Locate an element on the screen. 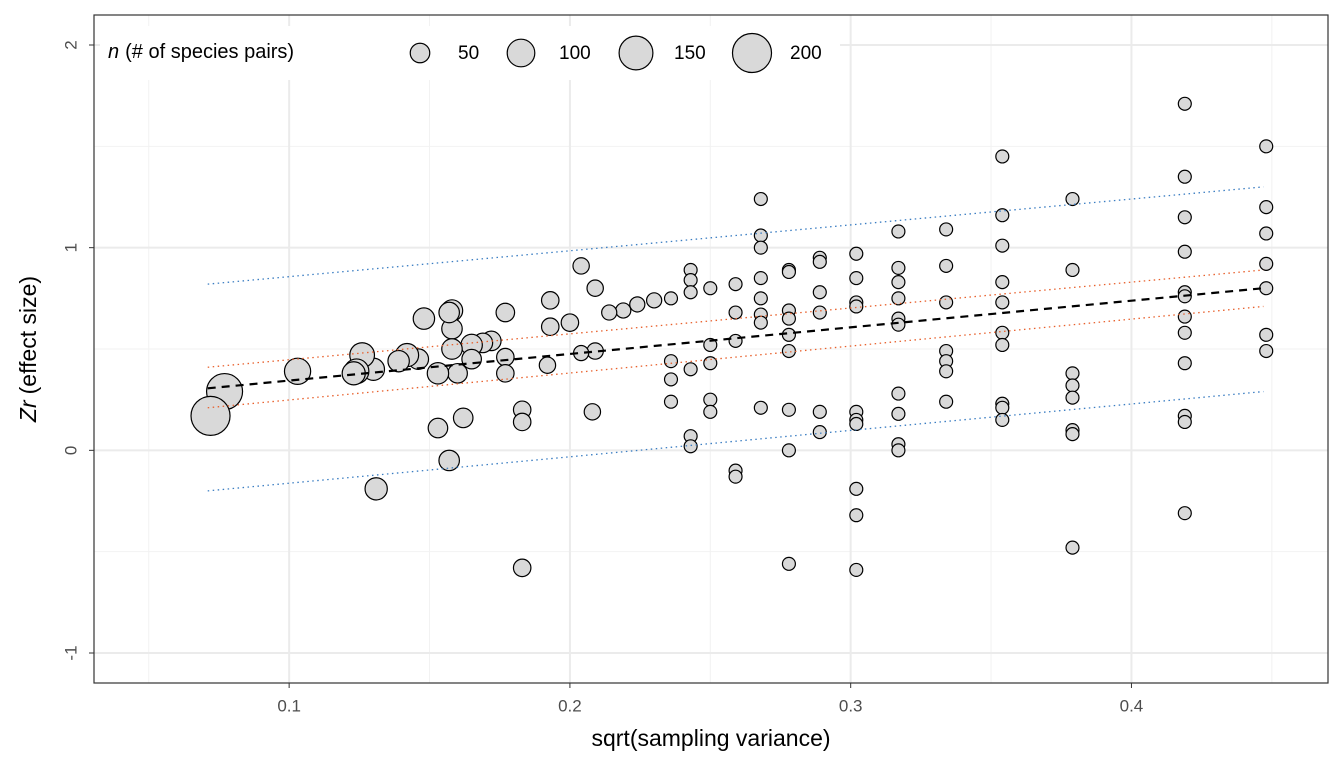 This screenshot has width=1344, height=768. legend-background is located at coordinates (470, 53).